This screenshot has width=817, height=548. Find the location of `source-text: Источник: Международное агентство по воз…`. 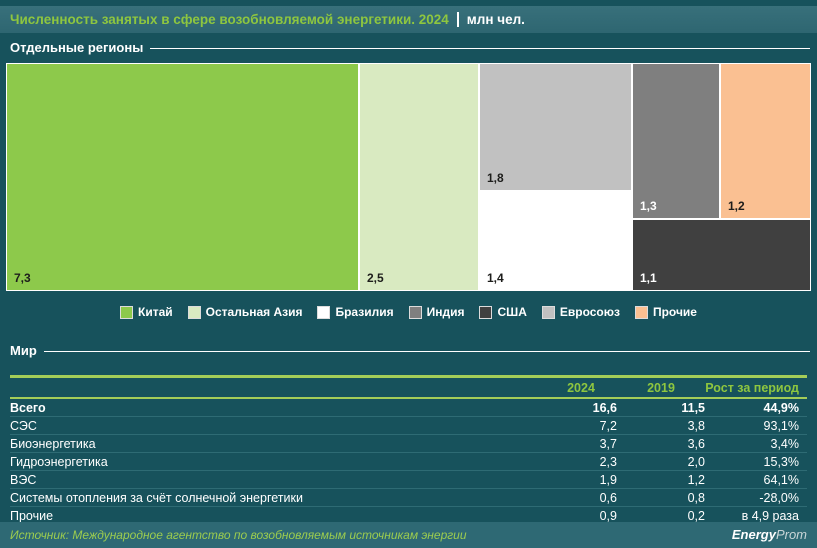

source-text: Источник: Международное агентство по воз… is located at coordinates (238, 535).